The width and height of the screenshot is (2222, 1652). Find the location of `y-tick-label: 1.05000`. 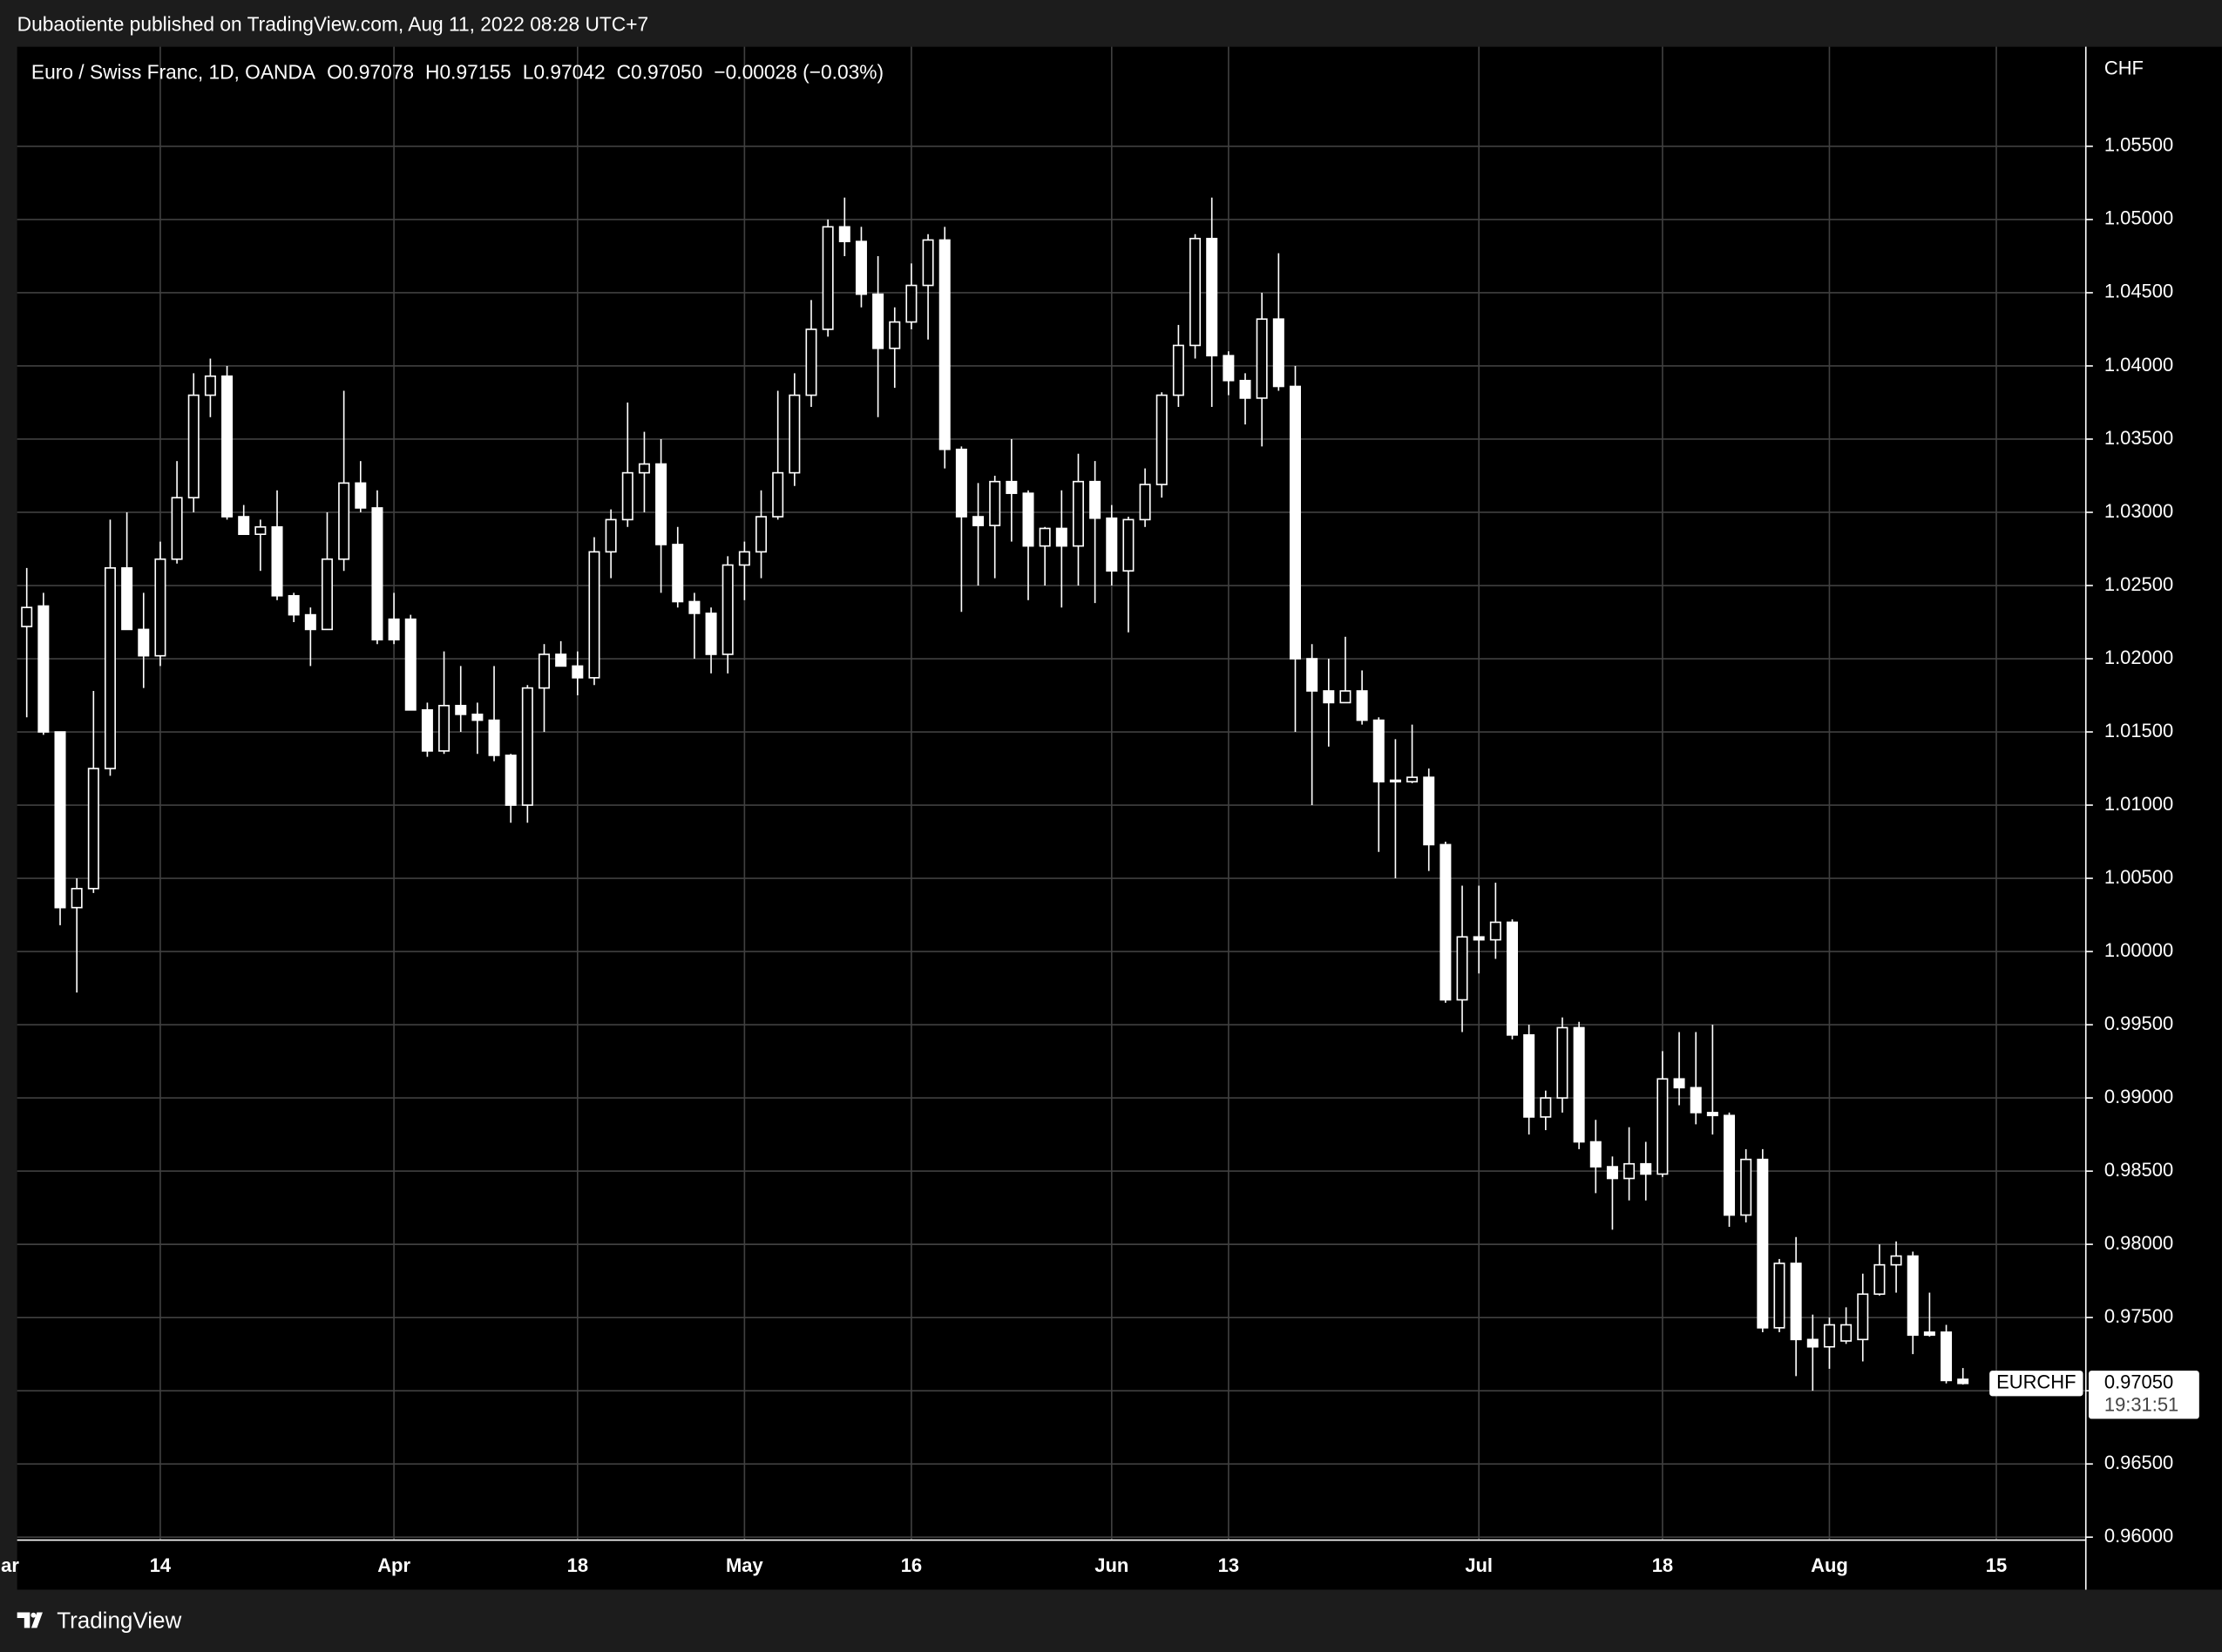

y-tick-label: 1.05000 is located at coordinates (2138, 218).